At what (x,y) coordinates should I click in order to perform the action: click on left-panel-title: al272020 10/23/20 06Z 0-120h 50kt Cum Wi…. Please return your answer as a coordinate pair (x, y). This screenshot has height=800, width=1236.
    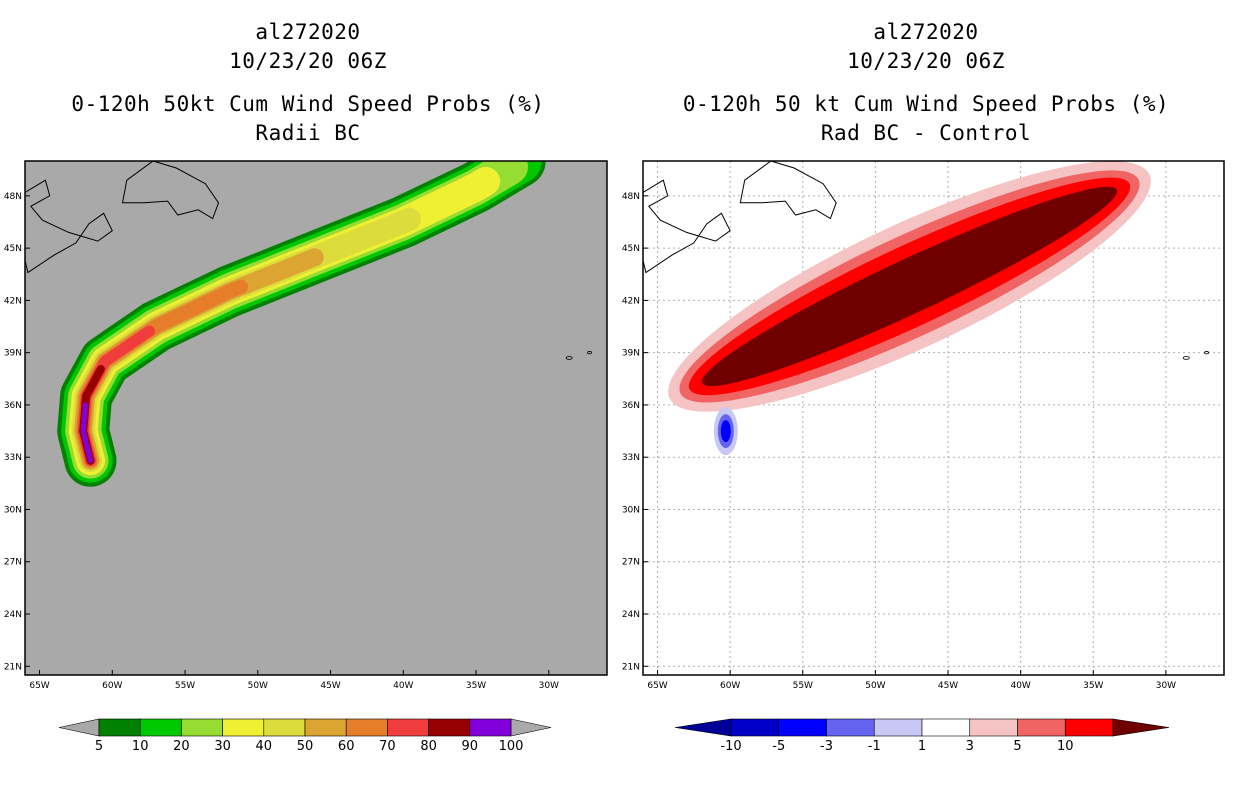
    Looking at the image, I should click on (308, 83).